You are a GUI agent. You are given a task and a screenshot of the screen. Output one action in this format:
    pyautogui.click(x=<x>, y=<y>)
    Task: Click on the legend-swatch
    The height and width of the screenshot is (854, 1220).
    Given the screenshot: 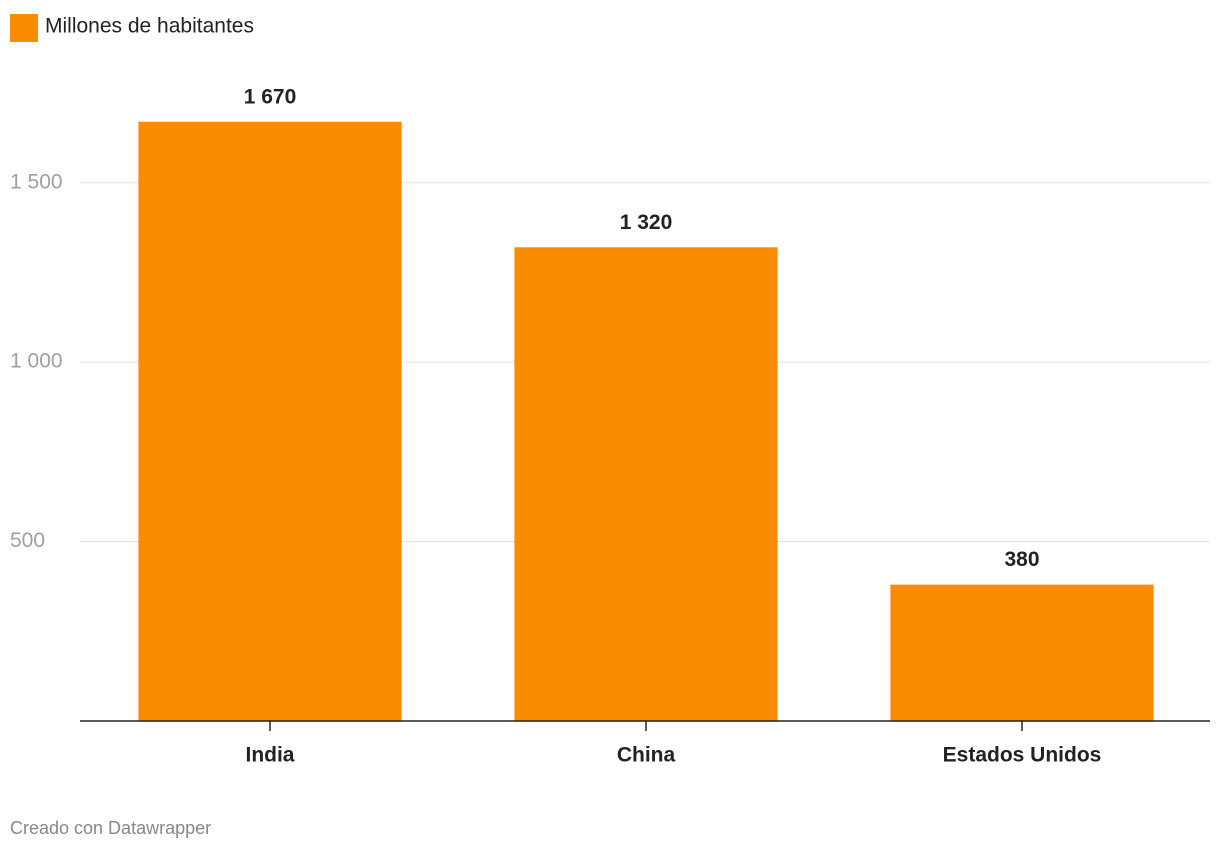 What is the action you would take?
    pyautogui.click(x=24, y=28)
    